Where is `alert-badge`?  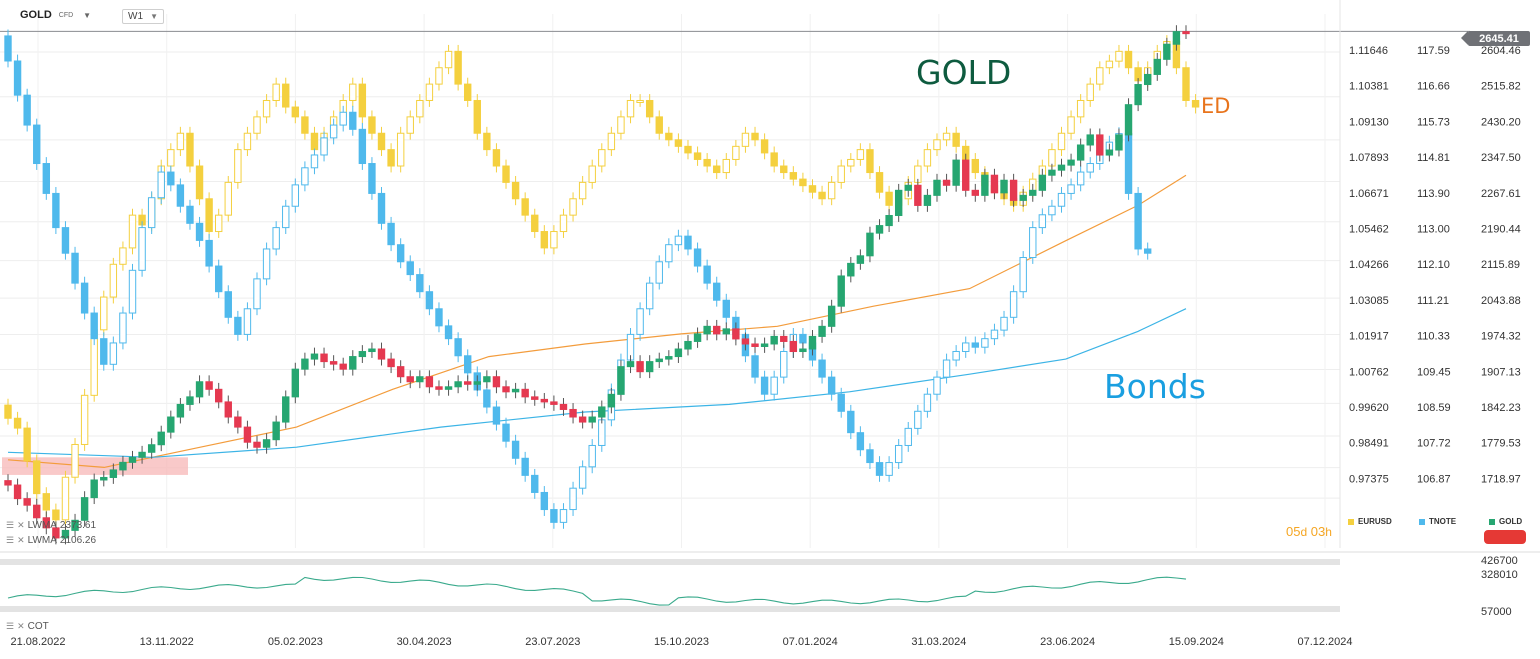
alert-badge is located at coordinates (1505, 537).